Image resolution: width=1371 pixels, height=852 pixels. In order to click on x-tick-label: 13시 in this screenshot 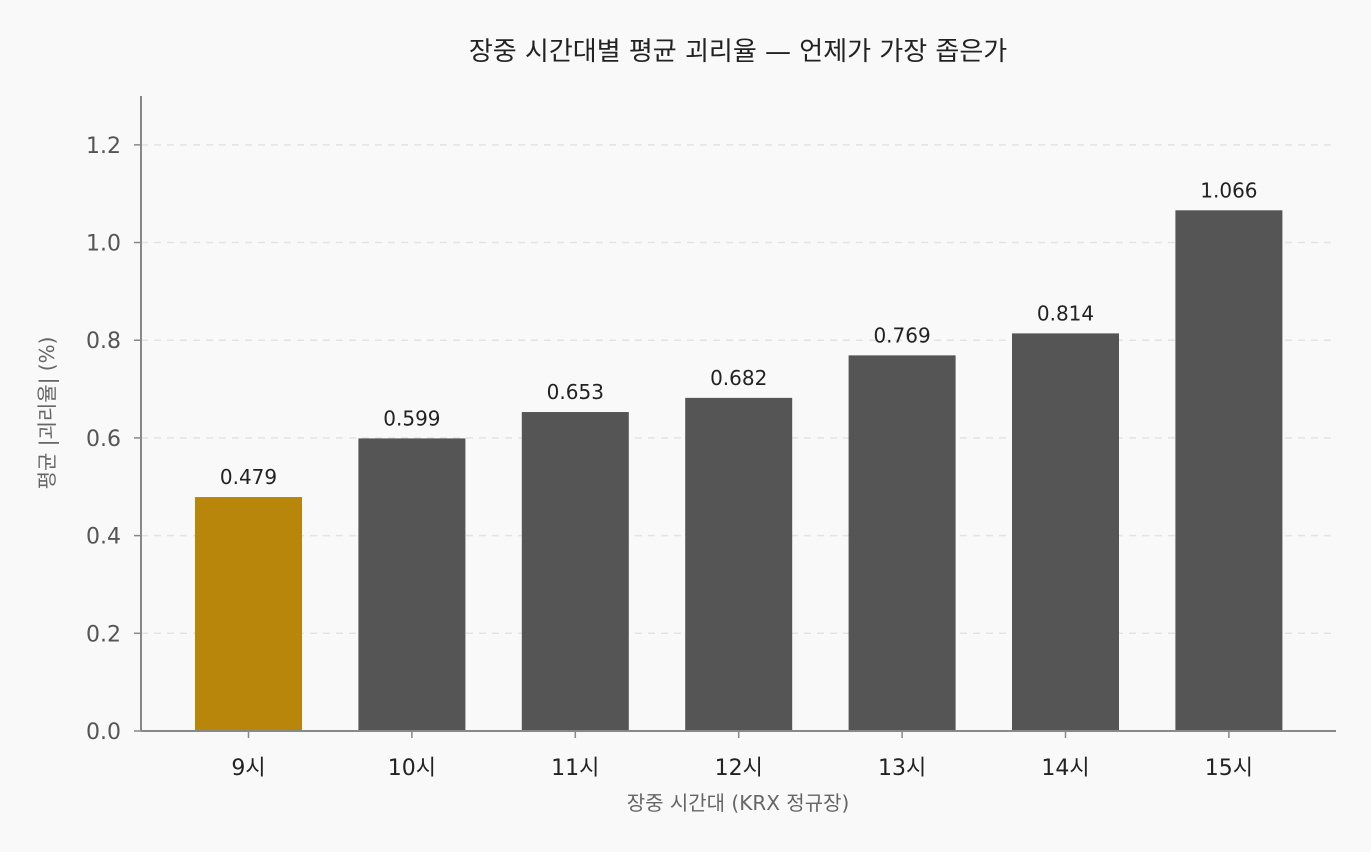, I will do `click(902, 768)`.